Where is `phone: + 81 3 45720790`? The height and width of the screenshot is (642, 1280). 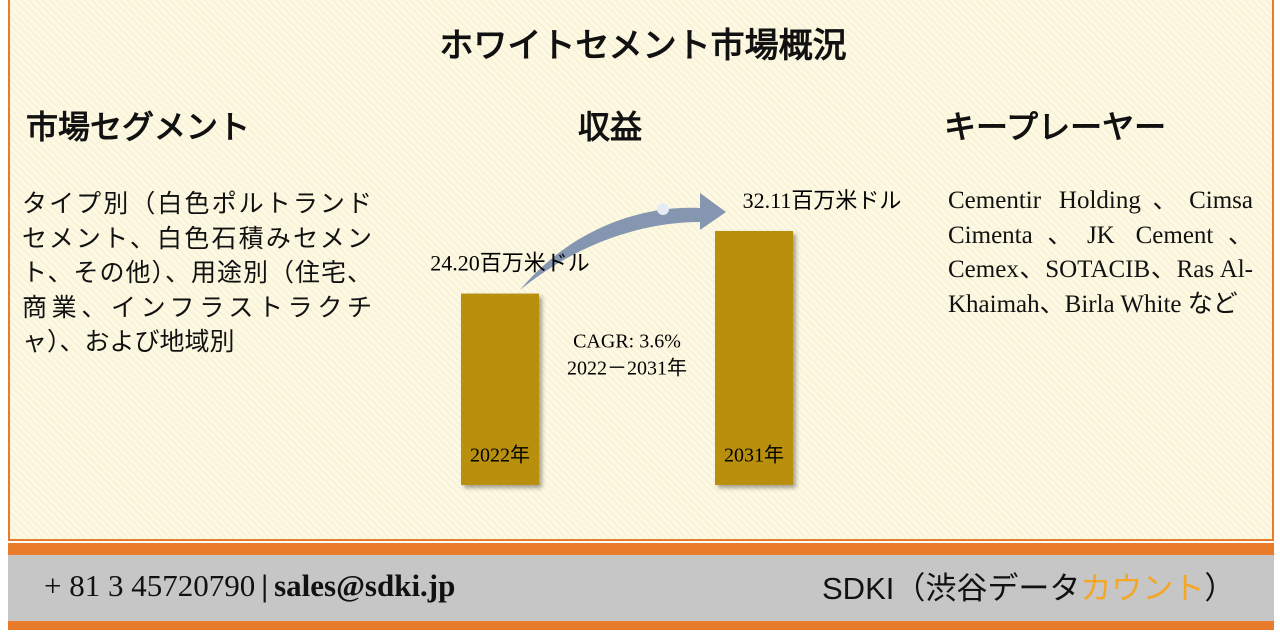
phone: + 81 3 45720790 is located at coordinates (150, 585).